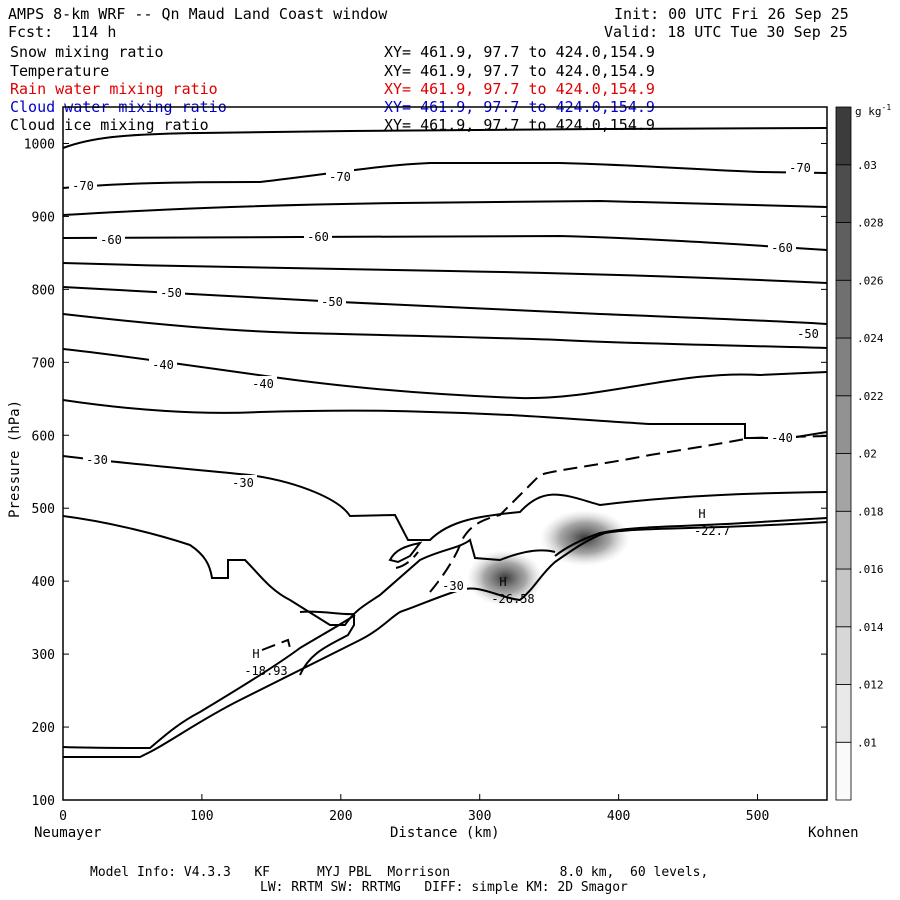  I want to click on extrema-markers: H -18.93 H -26.58 H -22.7, so click(487, 592).